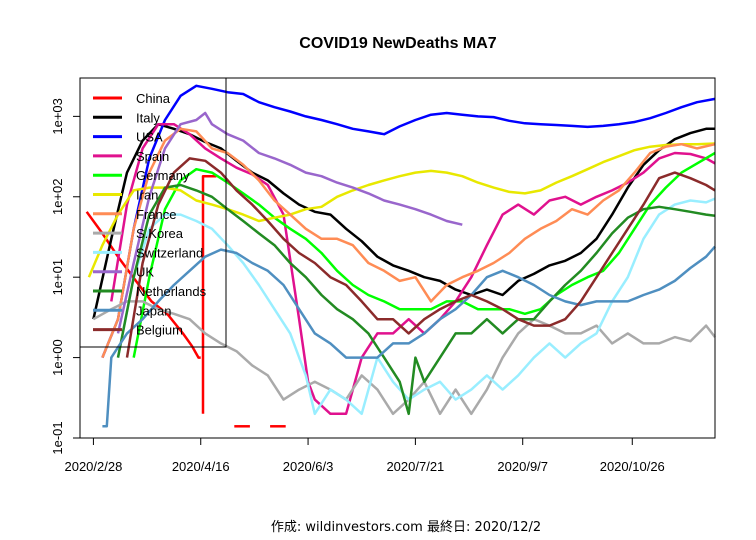  What do you see at coordinates (153, 98) in the screenshot?
I see `legend-label-china: China` at bounding box center [153, 98].